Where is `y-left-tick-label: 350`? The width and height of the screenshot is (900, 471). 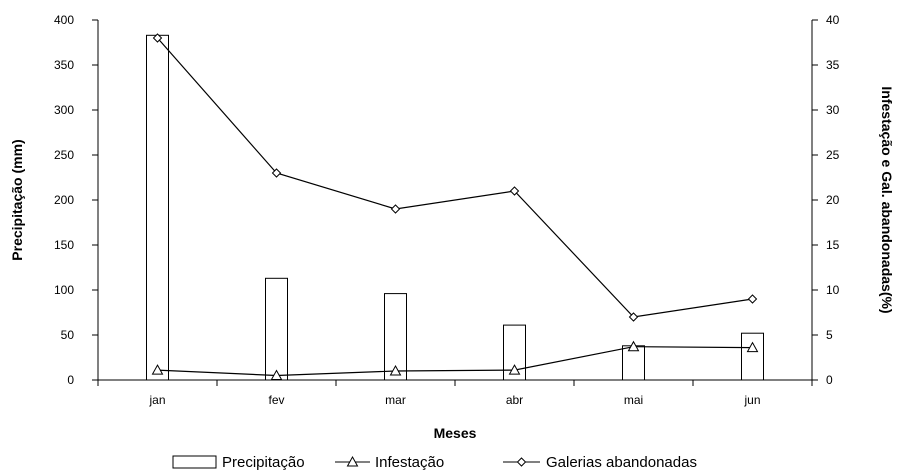
y-left-tick-label: 350 is located at coordinates (64, 65).